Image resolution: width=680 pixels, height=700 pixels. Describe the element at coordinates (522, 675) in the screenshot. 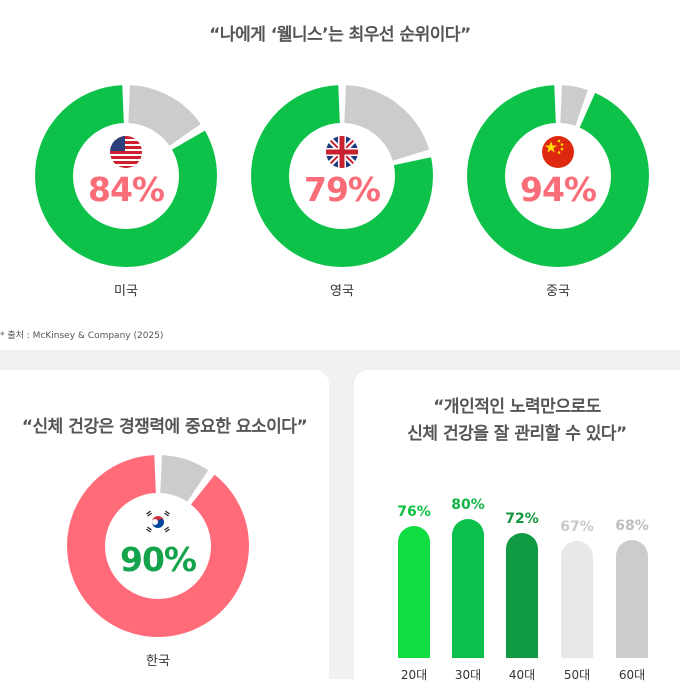

I see `bar-category-label: 40대` at that location.